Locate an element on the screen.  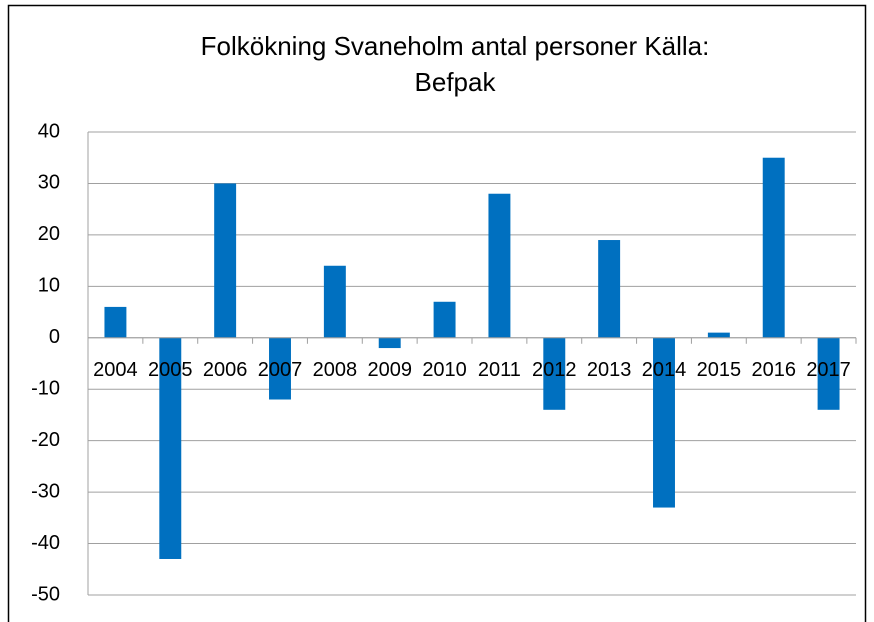
y-tick-label: -20 is located at coordinates (45, 440).